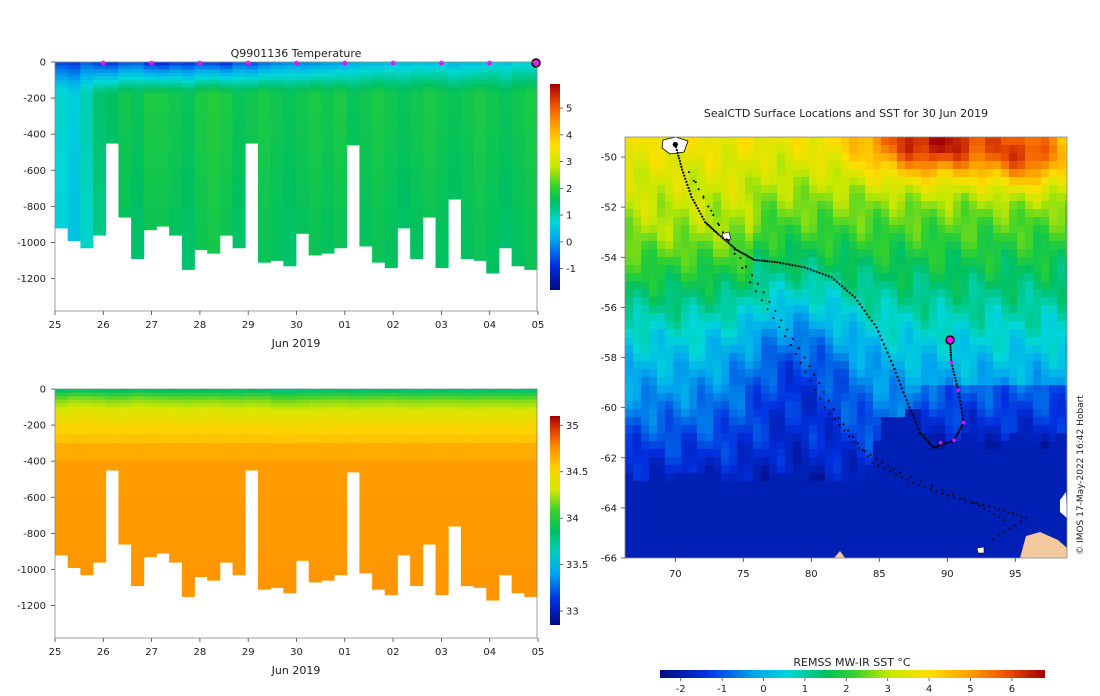 The width and height of the screenshot is (1100, 696). What do you see at coordinates (34, 207) in the screenshot?
I see `y-tick-label: -800` at bounding box center [34, 207].